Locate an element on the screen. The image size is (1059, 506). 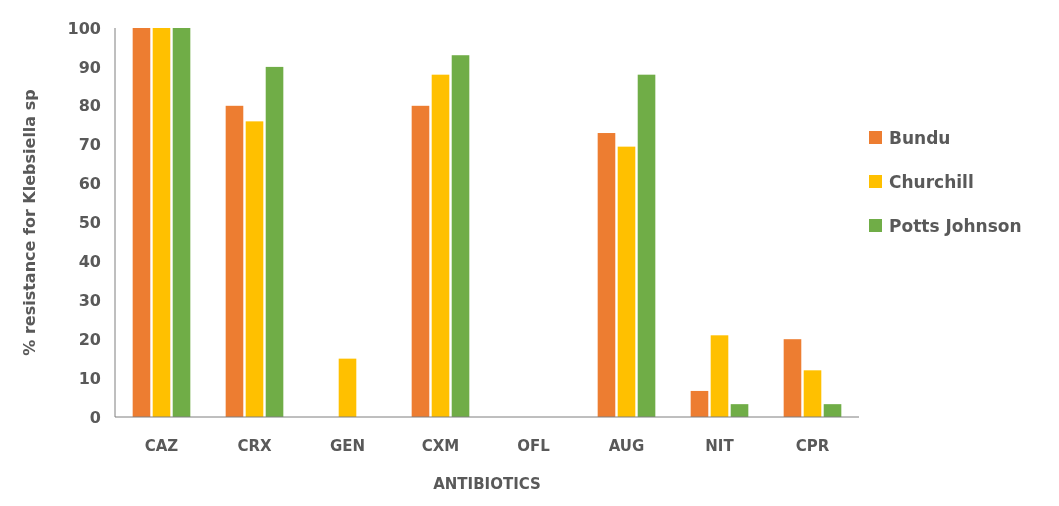
x-axis-title: ANTIBIOTICS is located at coordinates (487, 484).